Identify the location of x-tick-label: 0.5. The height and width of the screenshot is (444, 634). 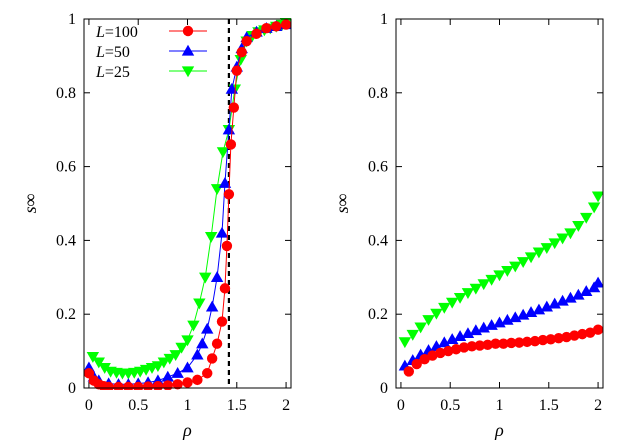
(450, 405).